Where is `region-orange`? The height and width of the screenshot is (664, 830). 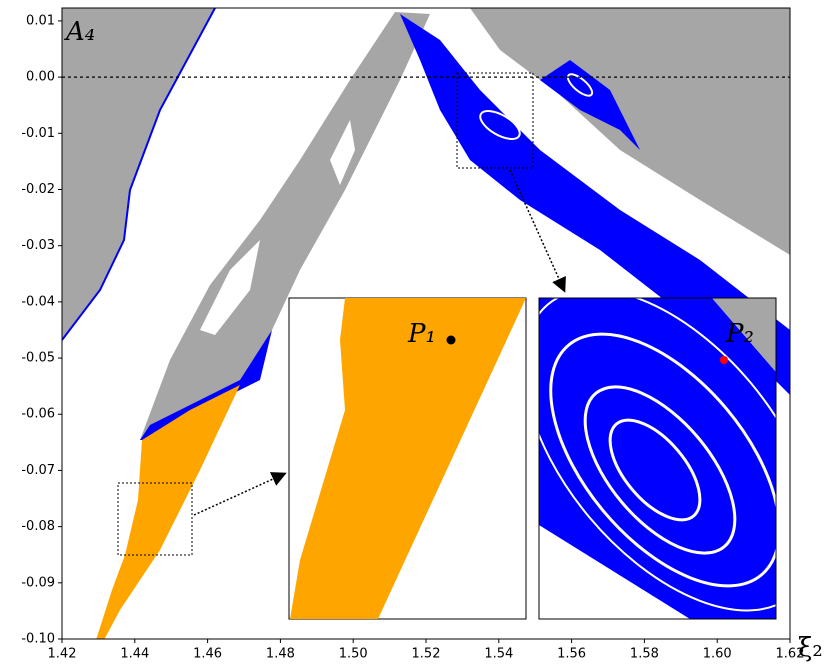
region-orange is located at coordinates (168, 512).